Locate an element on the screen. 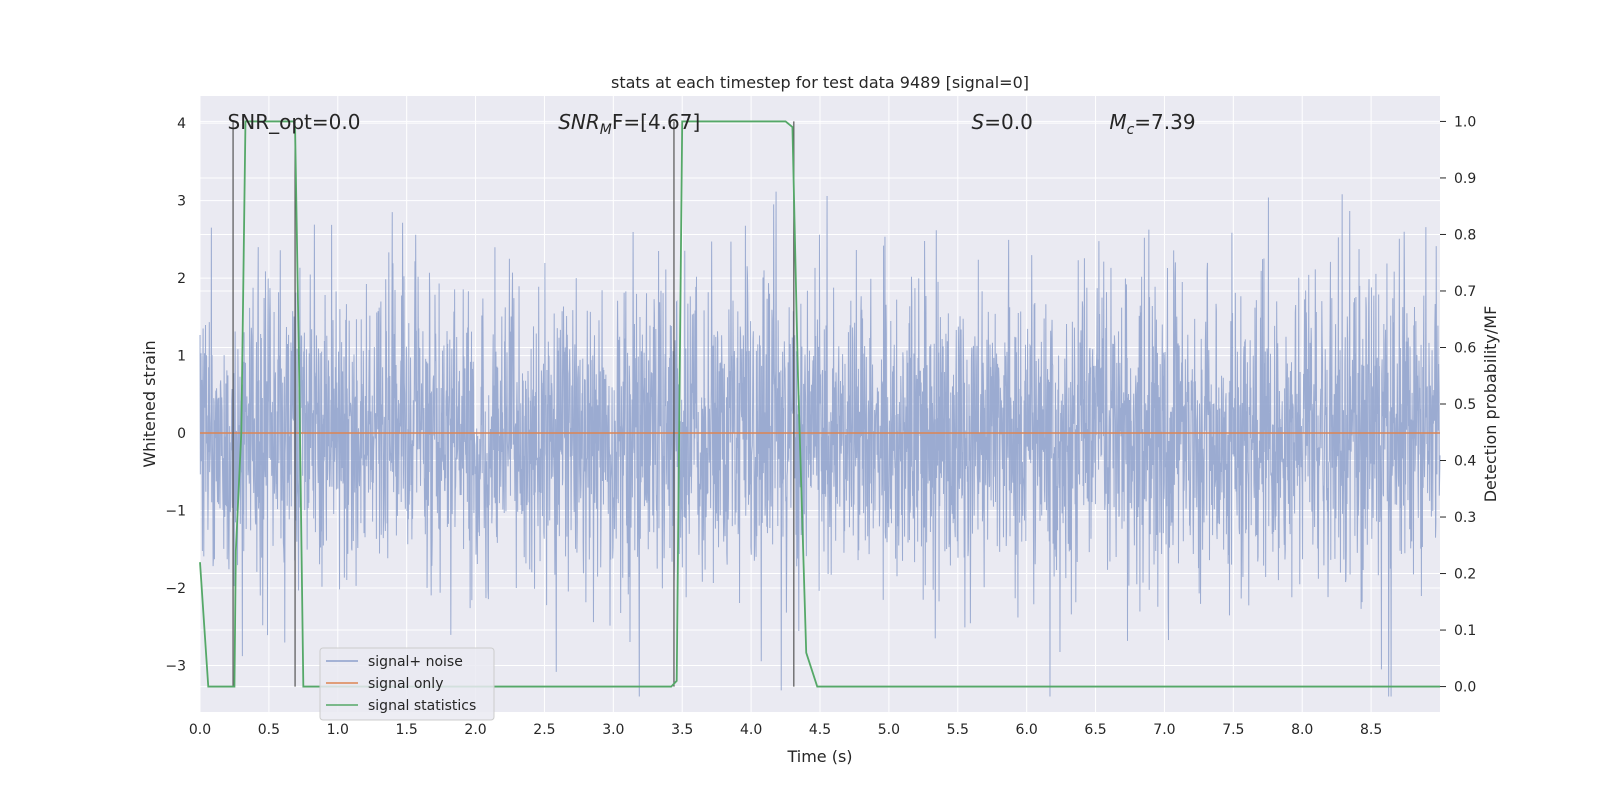 This screenshot has width=1600, height=800. right-y-tick-label: 0.5 is located at coordinates (1465, 405).